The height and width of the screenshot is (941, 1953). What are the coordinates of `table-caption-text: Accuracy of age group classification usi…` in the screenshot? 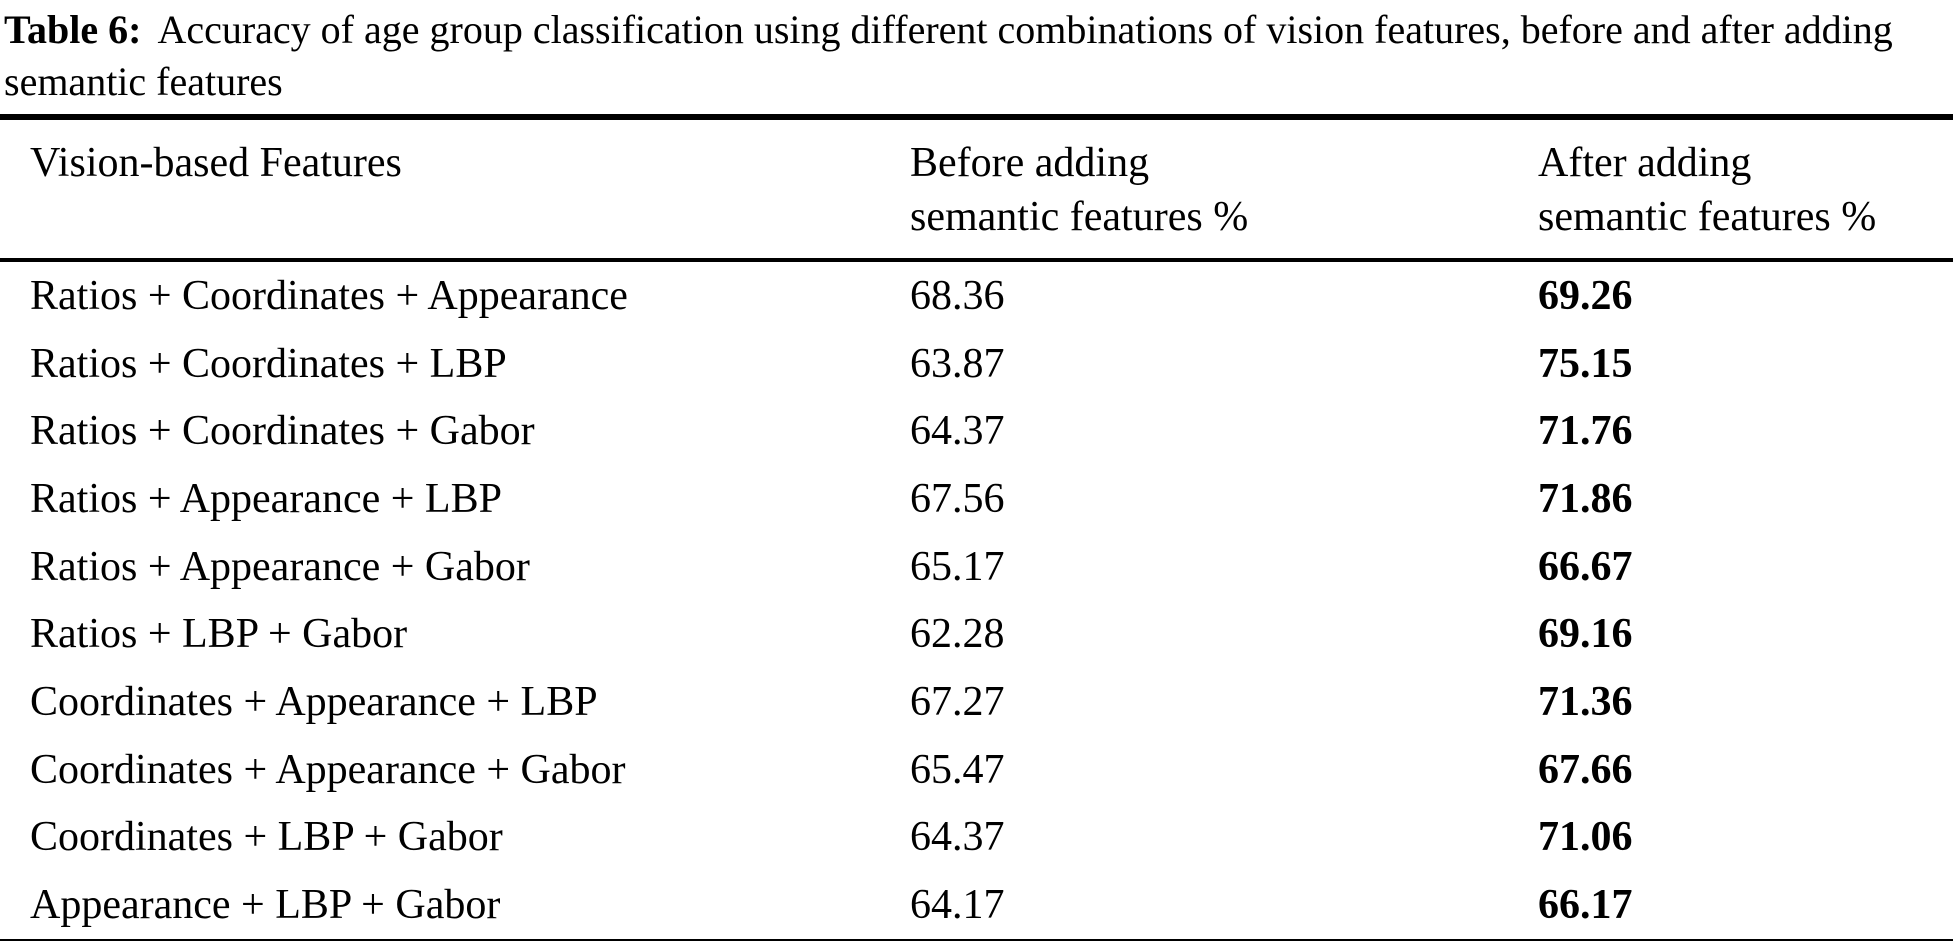 It's located at (948, 55).